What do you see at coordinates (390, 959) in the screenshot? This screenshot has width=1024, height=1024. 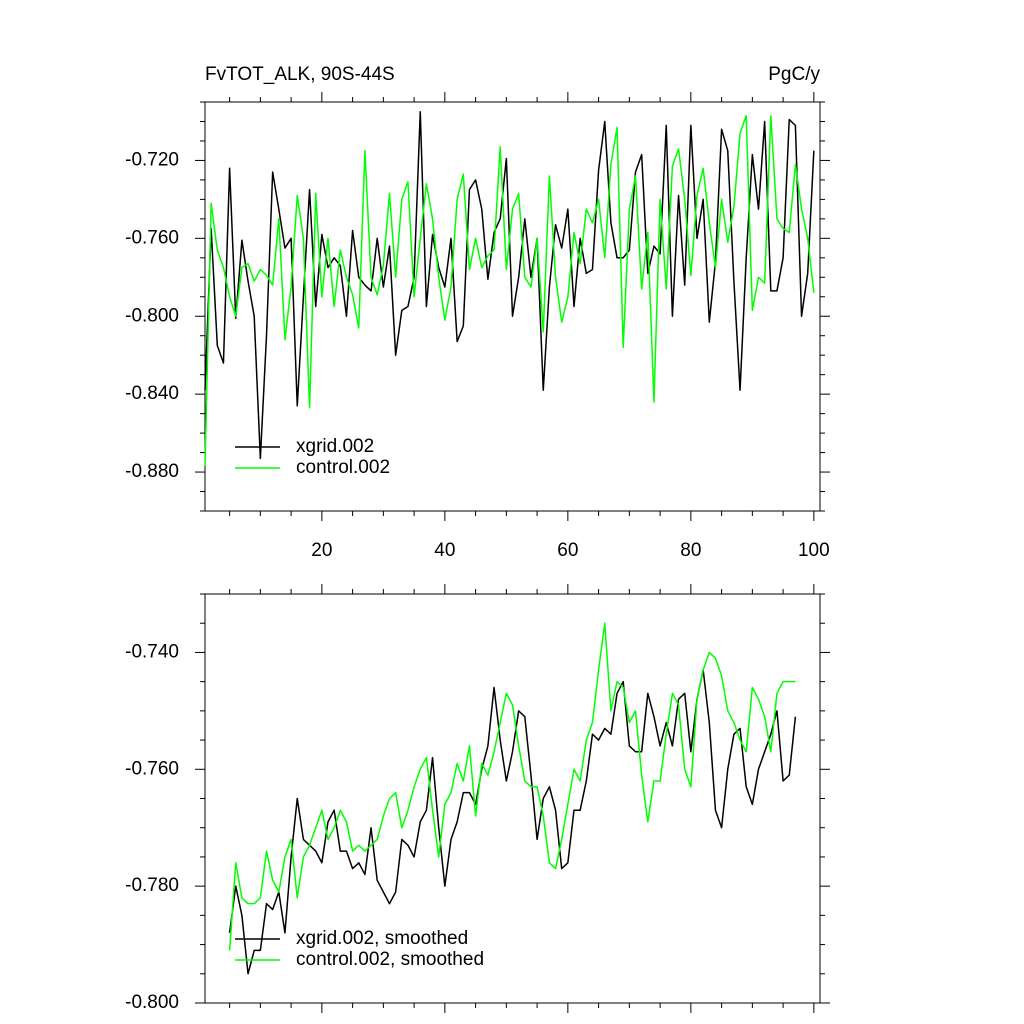 I see `legend-label: control.002, smoothed` at bounding box center [390, 959].